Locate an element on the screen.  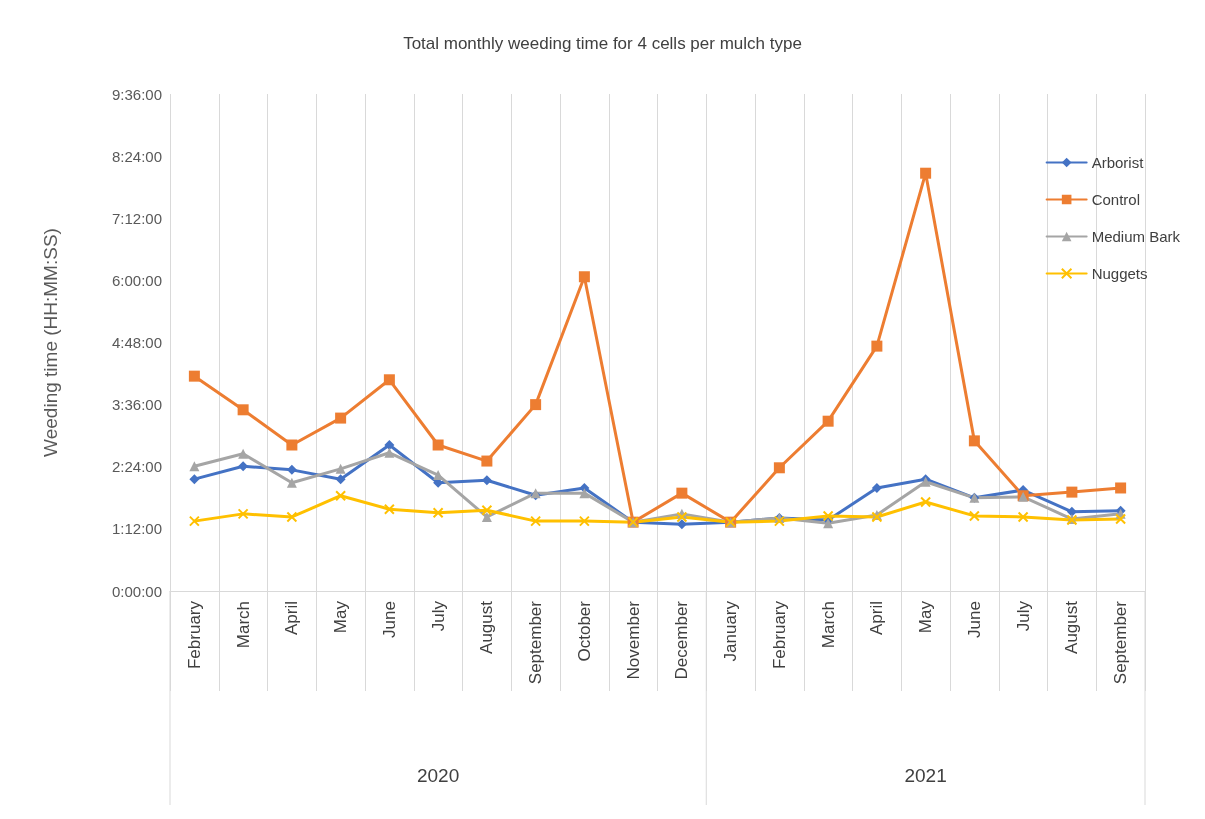
legend-label: Arborist is located at coordinates (1118, 162).